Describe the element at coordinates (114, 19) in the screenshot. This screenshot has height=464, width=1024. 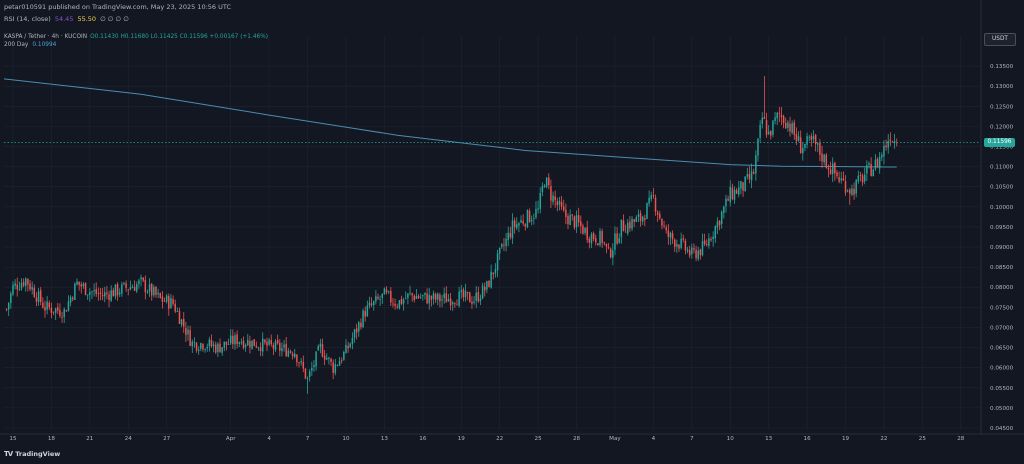
I see `rsi-extra: ∅ ∅ ∅ ∅` at that location.